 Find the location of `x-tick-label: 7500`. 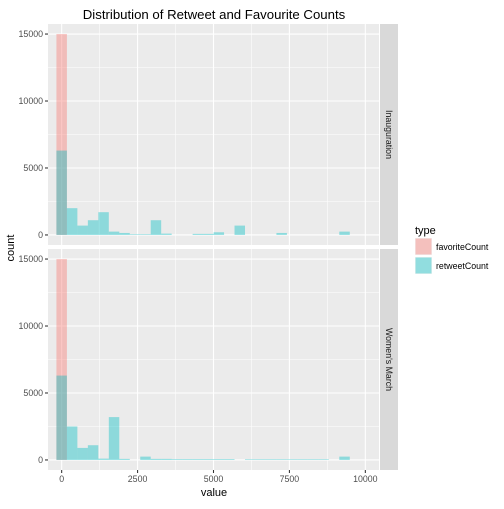

x-tick-label: 7500 is located at coordinates (290, 479).